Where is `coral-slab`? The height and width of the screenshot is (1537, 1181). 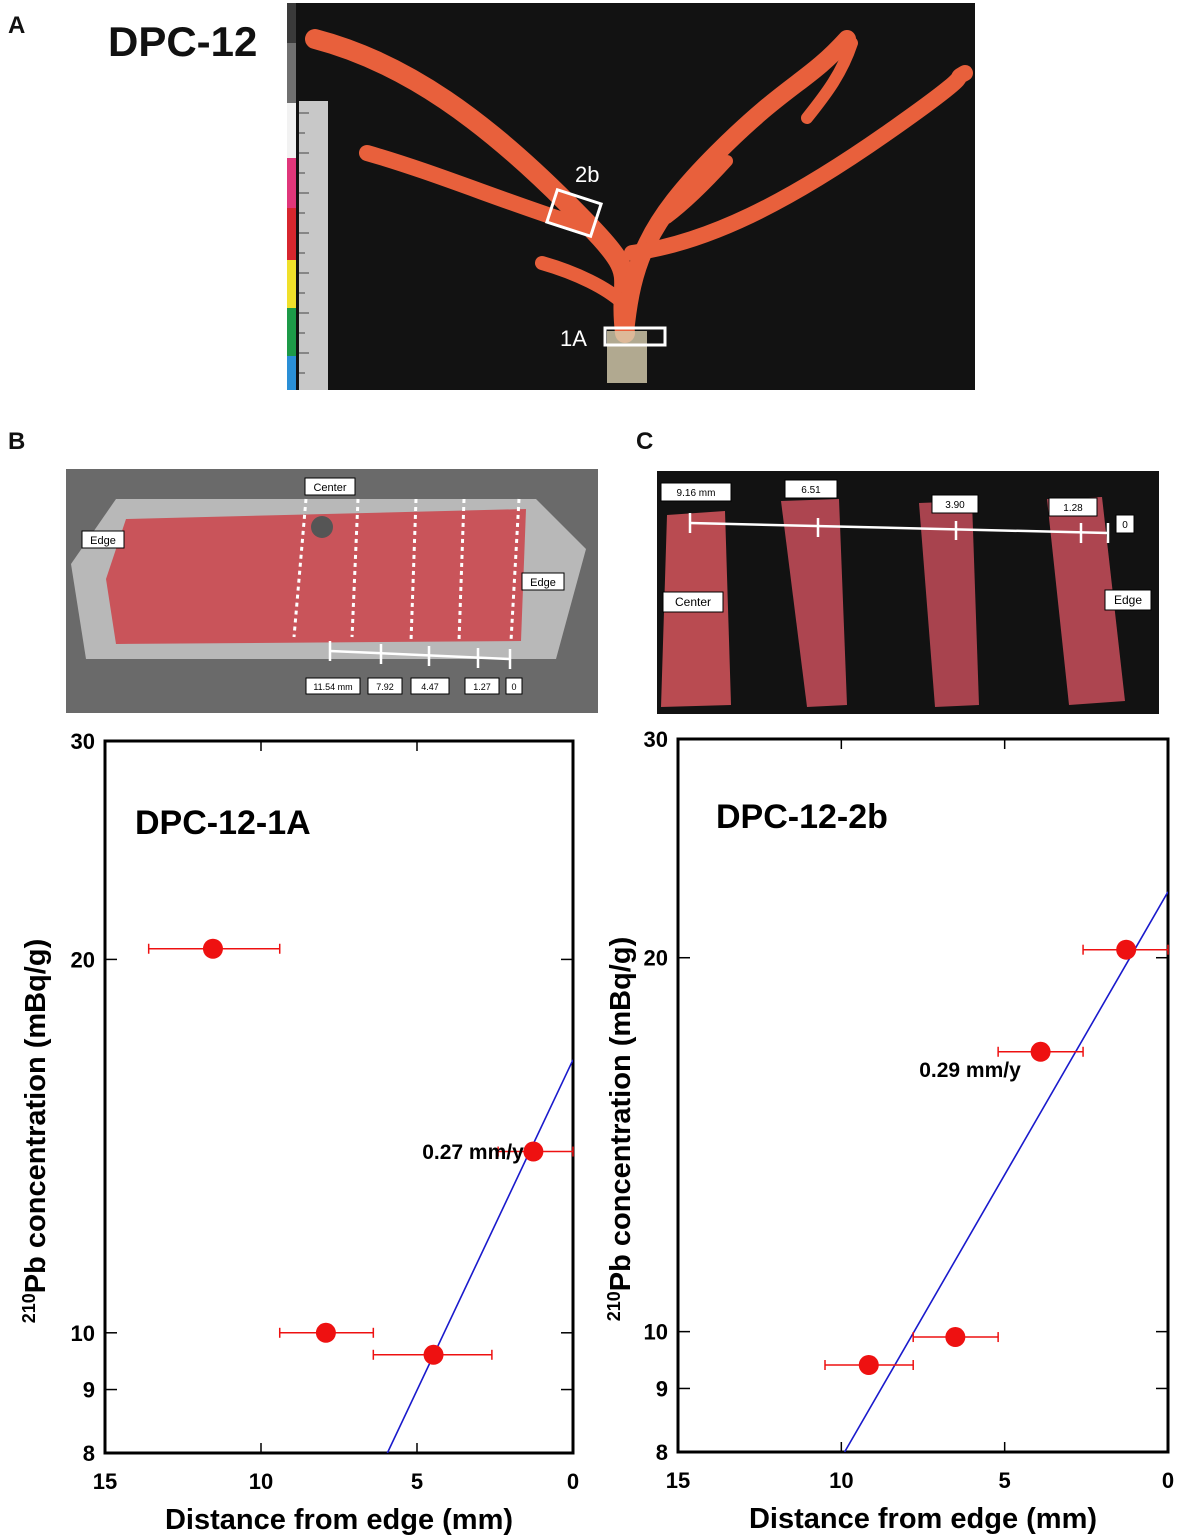 coral-slab is located at coordinates (316, 576).